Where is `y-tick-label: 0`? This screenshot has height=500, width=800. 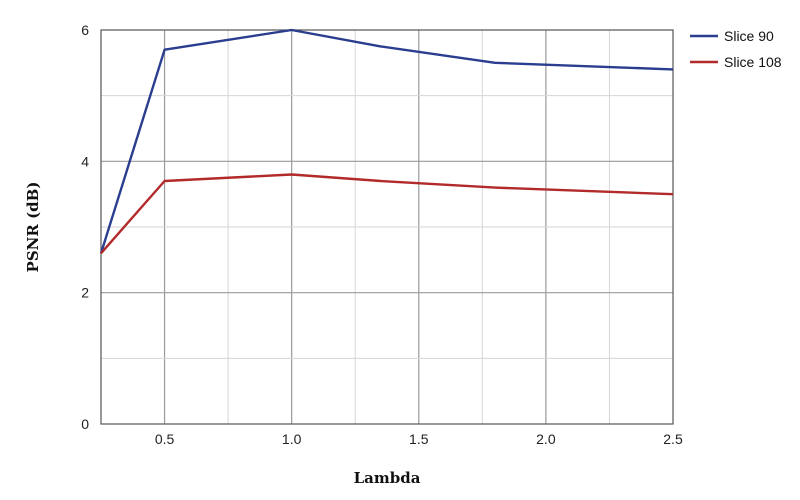
y-tick-label: 0 is located at coordinates (85, 424).